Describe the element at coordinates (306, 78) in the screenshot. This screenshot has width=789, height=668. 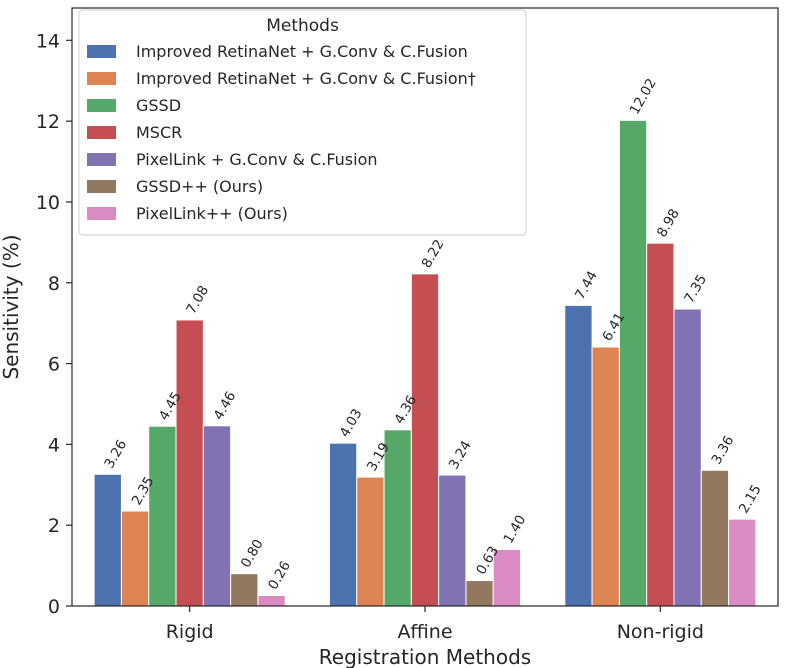
I see `legend-label: Improved RetinaNet + G.Conv & C.Fusion†` at that location.